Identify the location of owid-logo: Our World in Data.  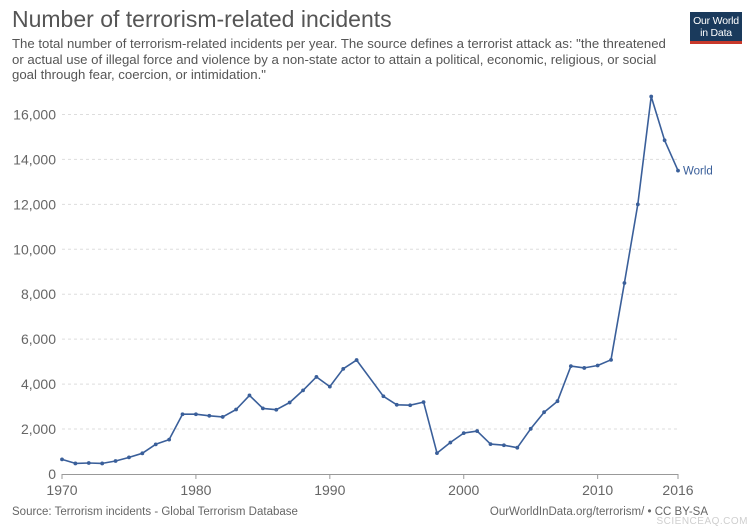
(716, 28).